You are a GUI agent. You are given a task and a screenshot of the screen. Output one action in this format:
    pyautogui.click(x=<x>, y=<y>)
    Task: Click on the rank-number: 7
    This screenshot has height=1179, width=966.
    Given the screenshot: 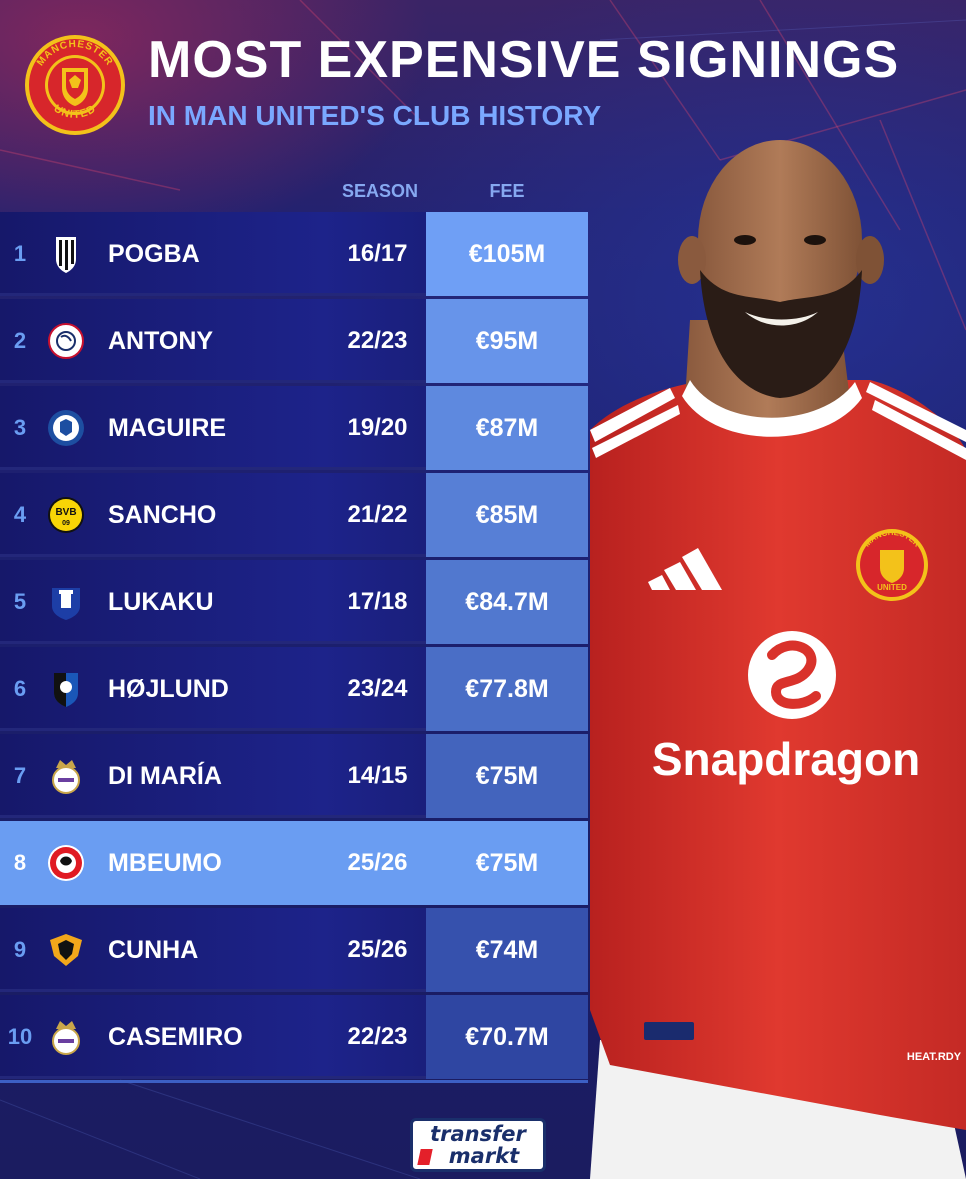 What is the action you would take?
    pyautogui.click(x=20, y=775)
    